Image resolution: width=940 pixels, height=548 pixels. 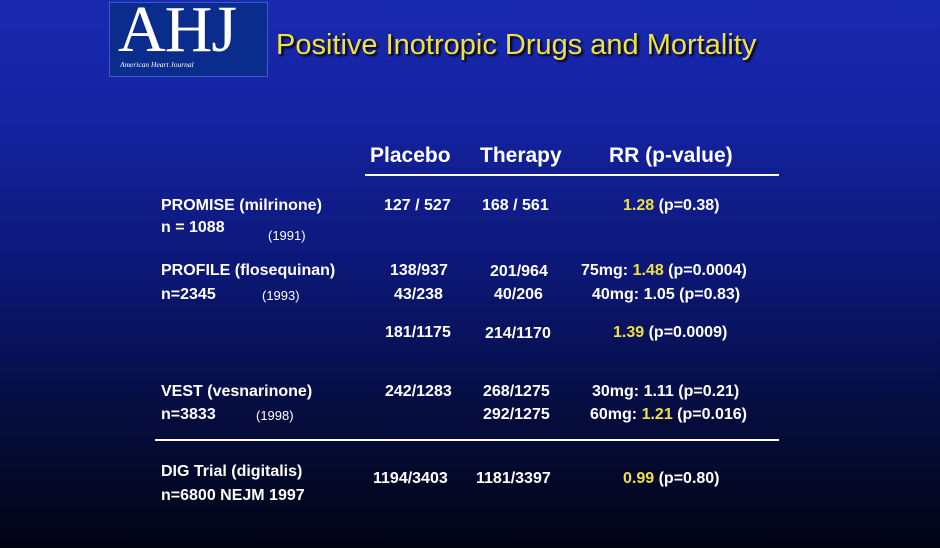 I want to click on header-rr: RR (p-value), so click(x=671, y=155).